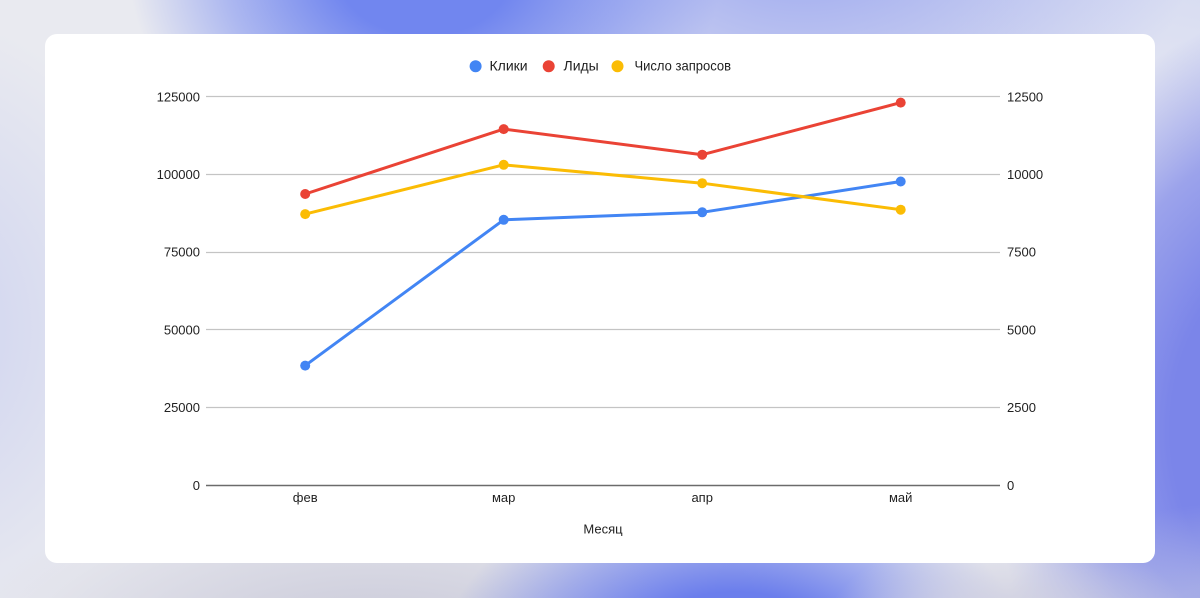 The image size is (1200, 598). I want to click on svg-text: Клики, so click(509, 66).